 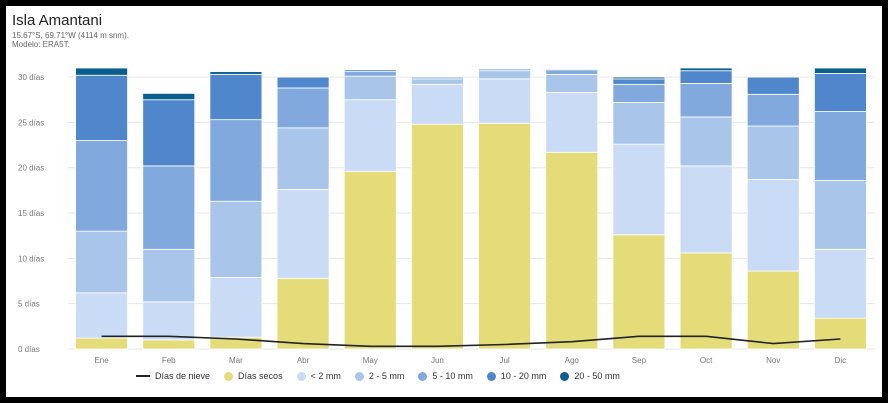 What do you see at coordinates (31, 122) in the screenshot?
I see `y-tick-label: 25 días` at bounding box center [31, 122].